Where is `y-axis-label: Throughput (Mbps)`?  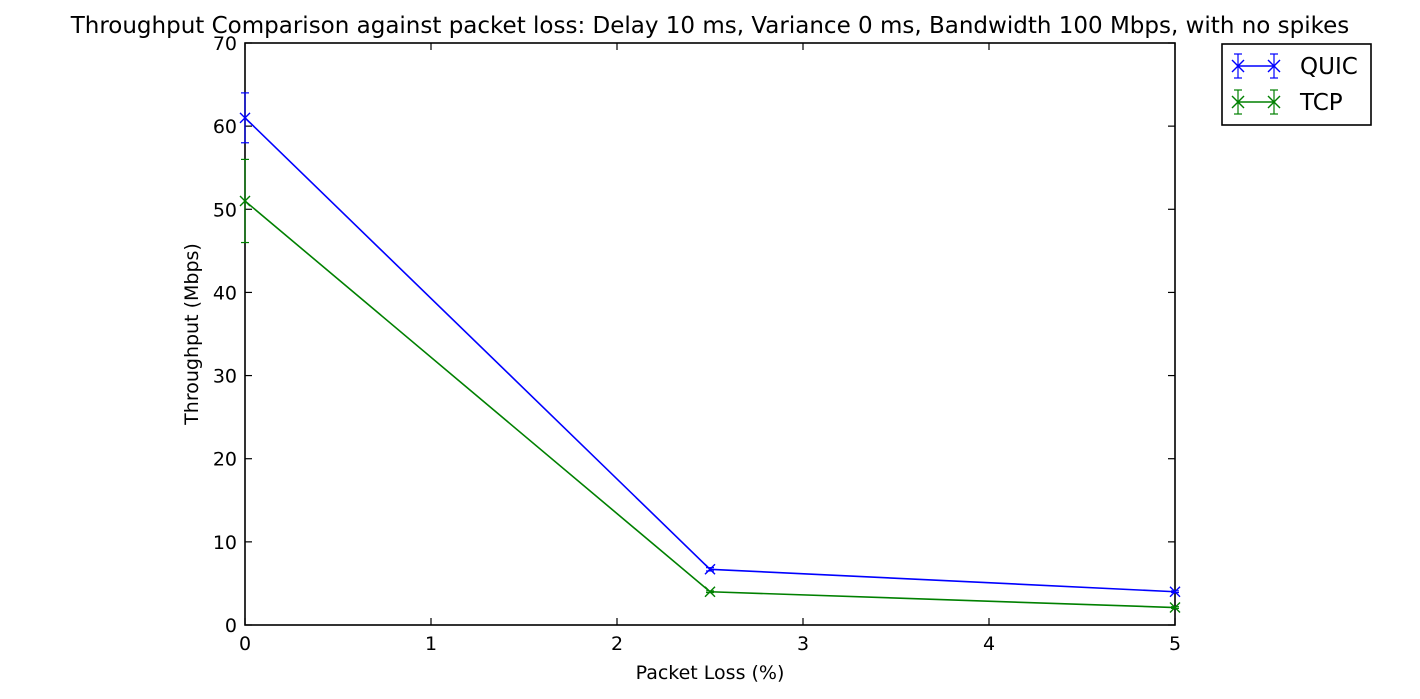 y-axis-label: Throughput (Mbps) is located at coordinates (192, 334).